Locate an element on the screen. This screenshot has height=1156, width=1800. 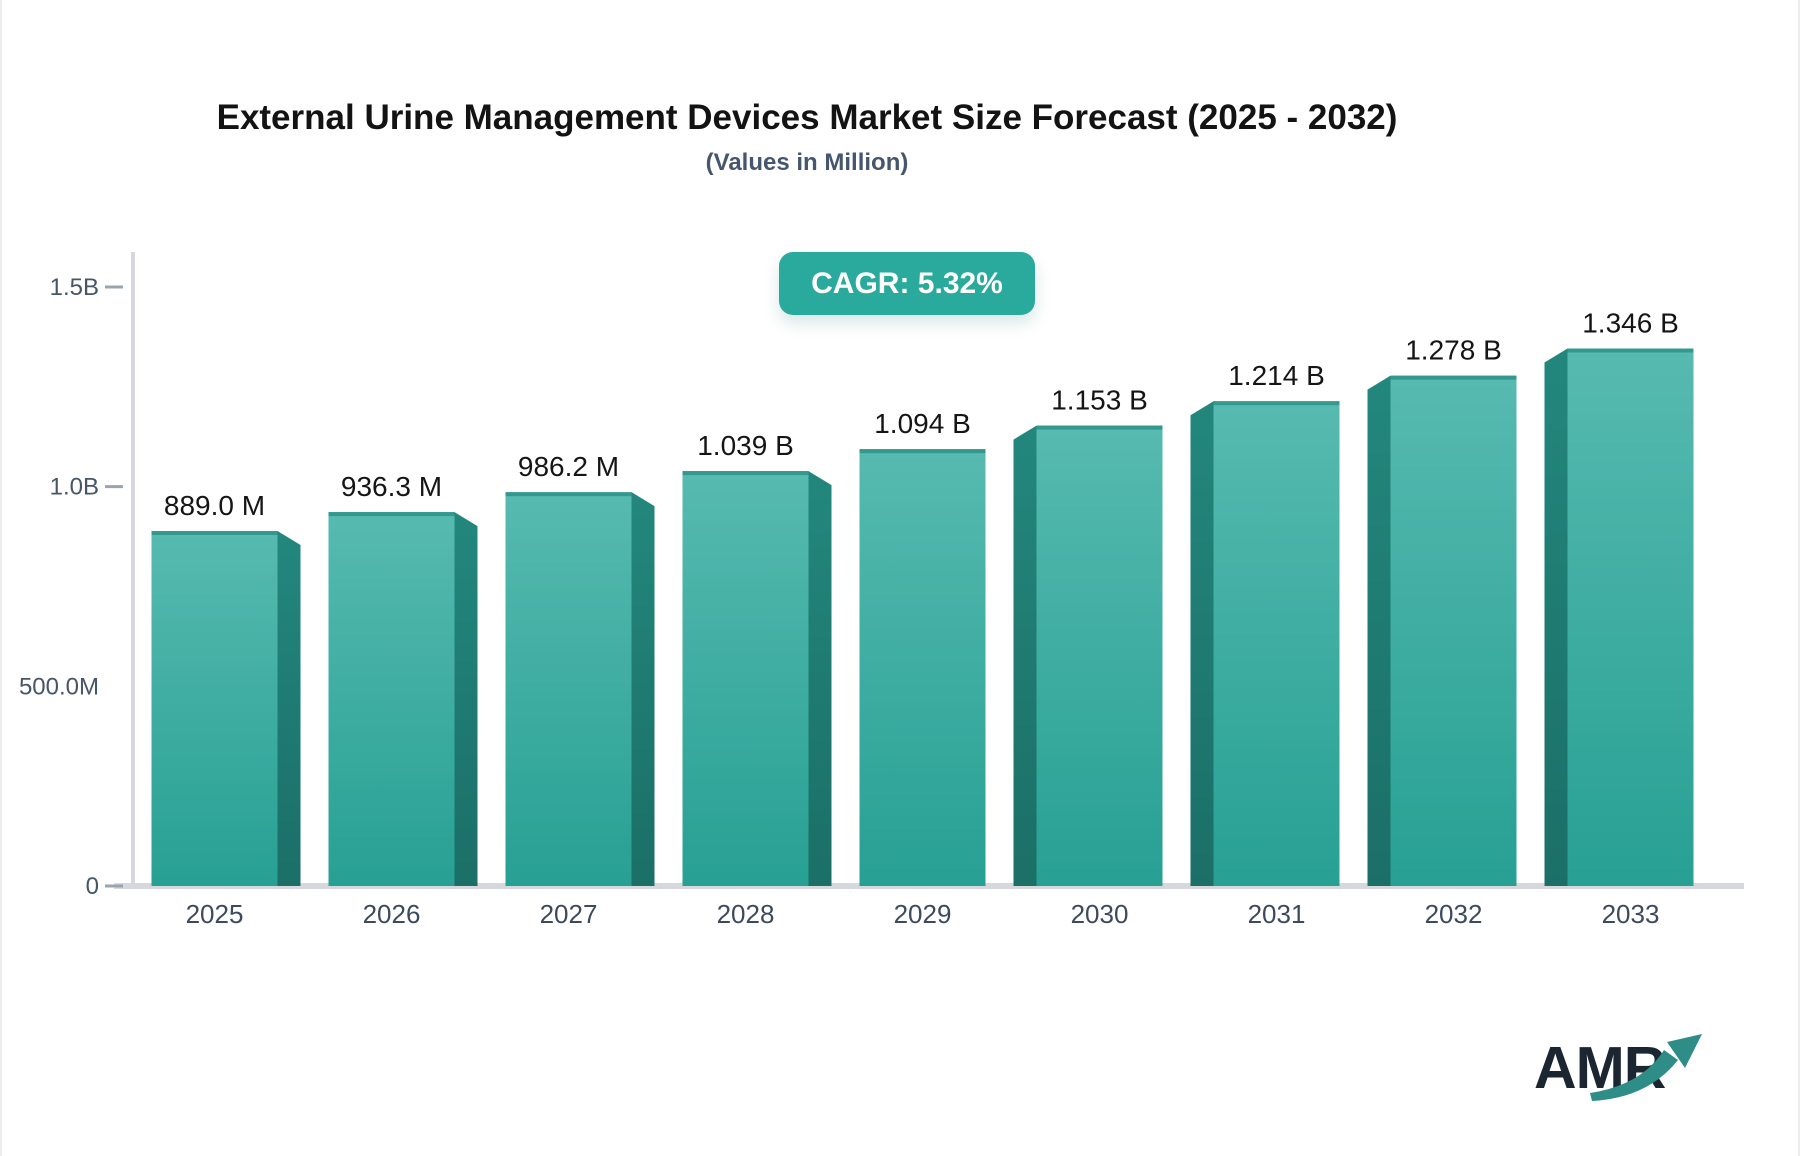
x-axis-label-2030: 2030 is located at coordinates (1100, 914).